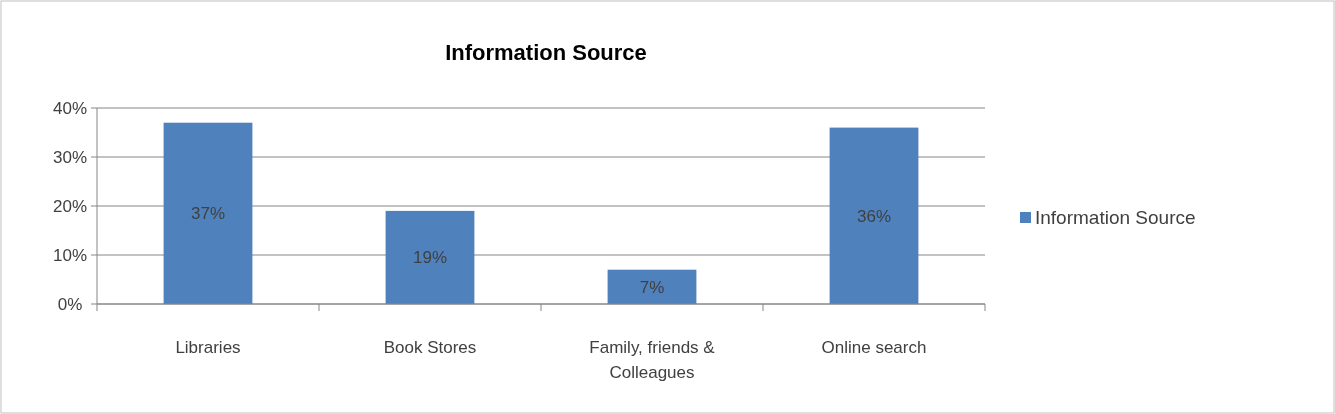 Image resolution: width=1335 pixels, height=414 pixels. I want to click on data-label: 7%, so click(652, 287).